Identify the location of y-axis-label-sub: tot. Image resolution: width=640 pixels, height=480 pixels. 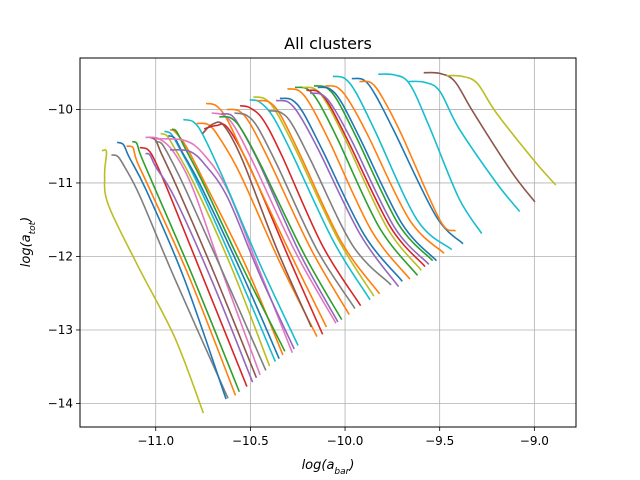
(33, 227).